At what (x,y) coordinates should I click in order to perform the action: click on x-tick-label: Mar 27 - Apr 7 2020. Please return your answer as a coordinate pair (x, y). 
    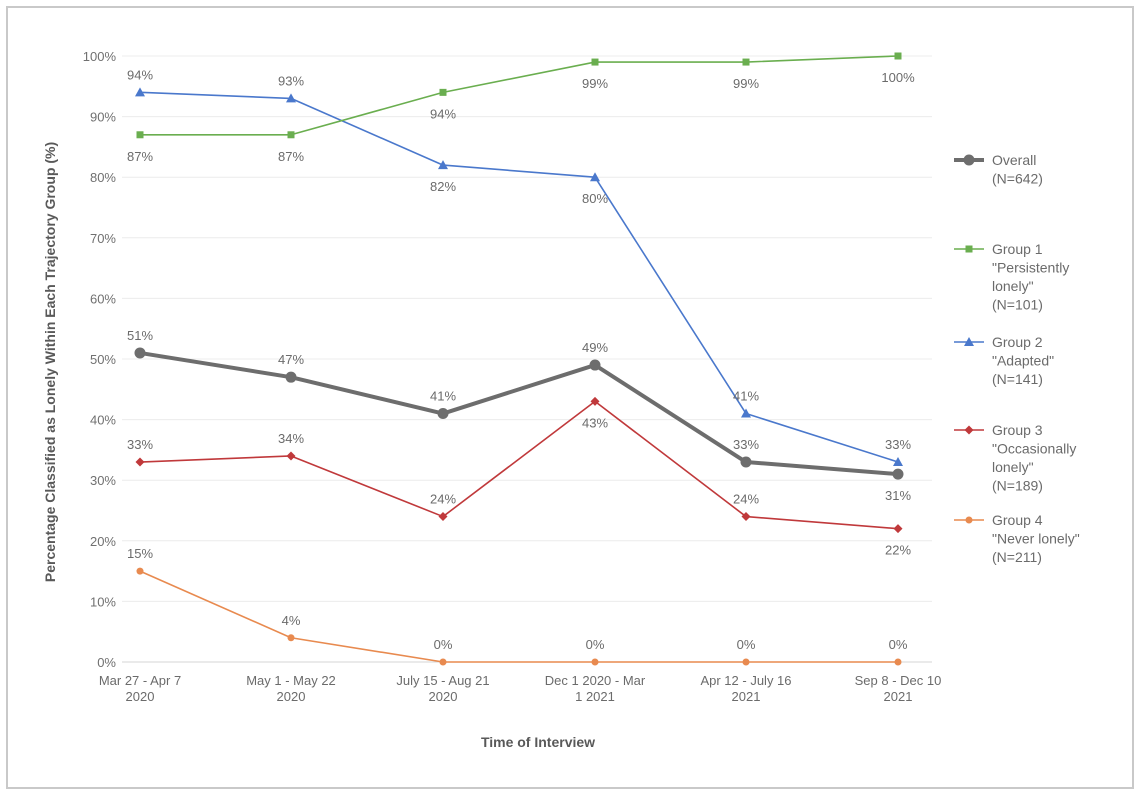
    Looking at the image, I should click on (140, 688).